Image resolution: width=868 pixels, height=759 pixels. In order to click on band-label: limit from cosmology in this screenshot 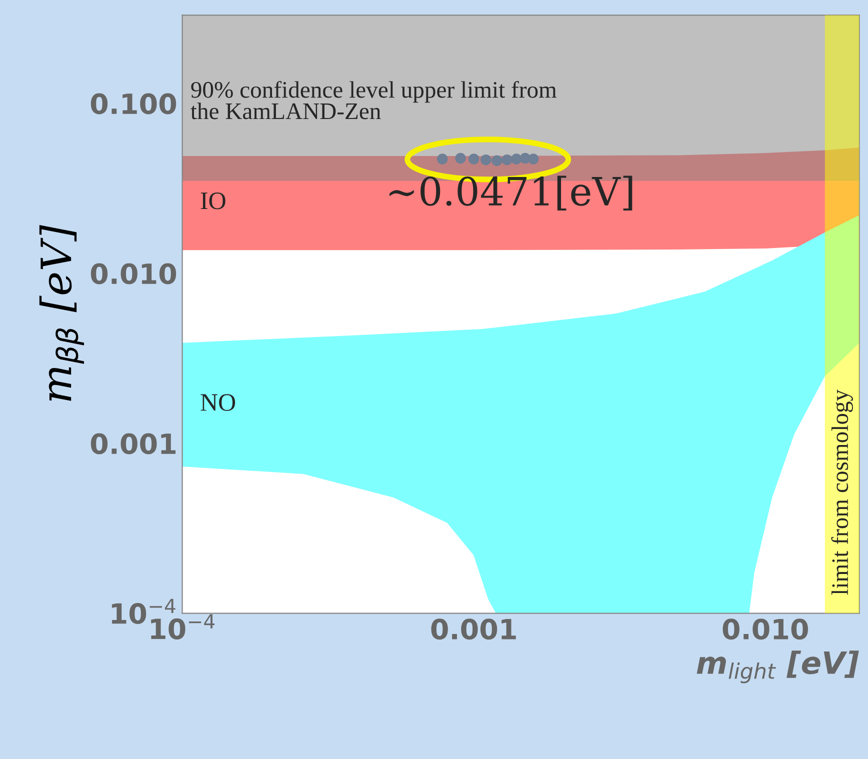, I will do `click(842, 492)`.